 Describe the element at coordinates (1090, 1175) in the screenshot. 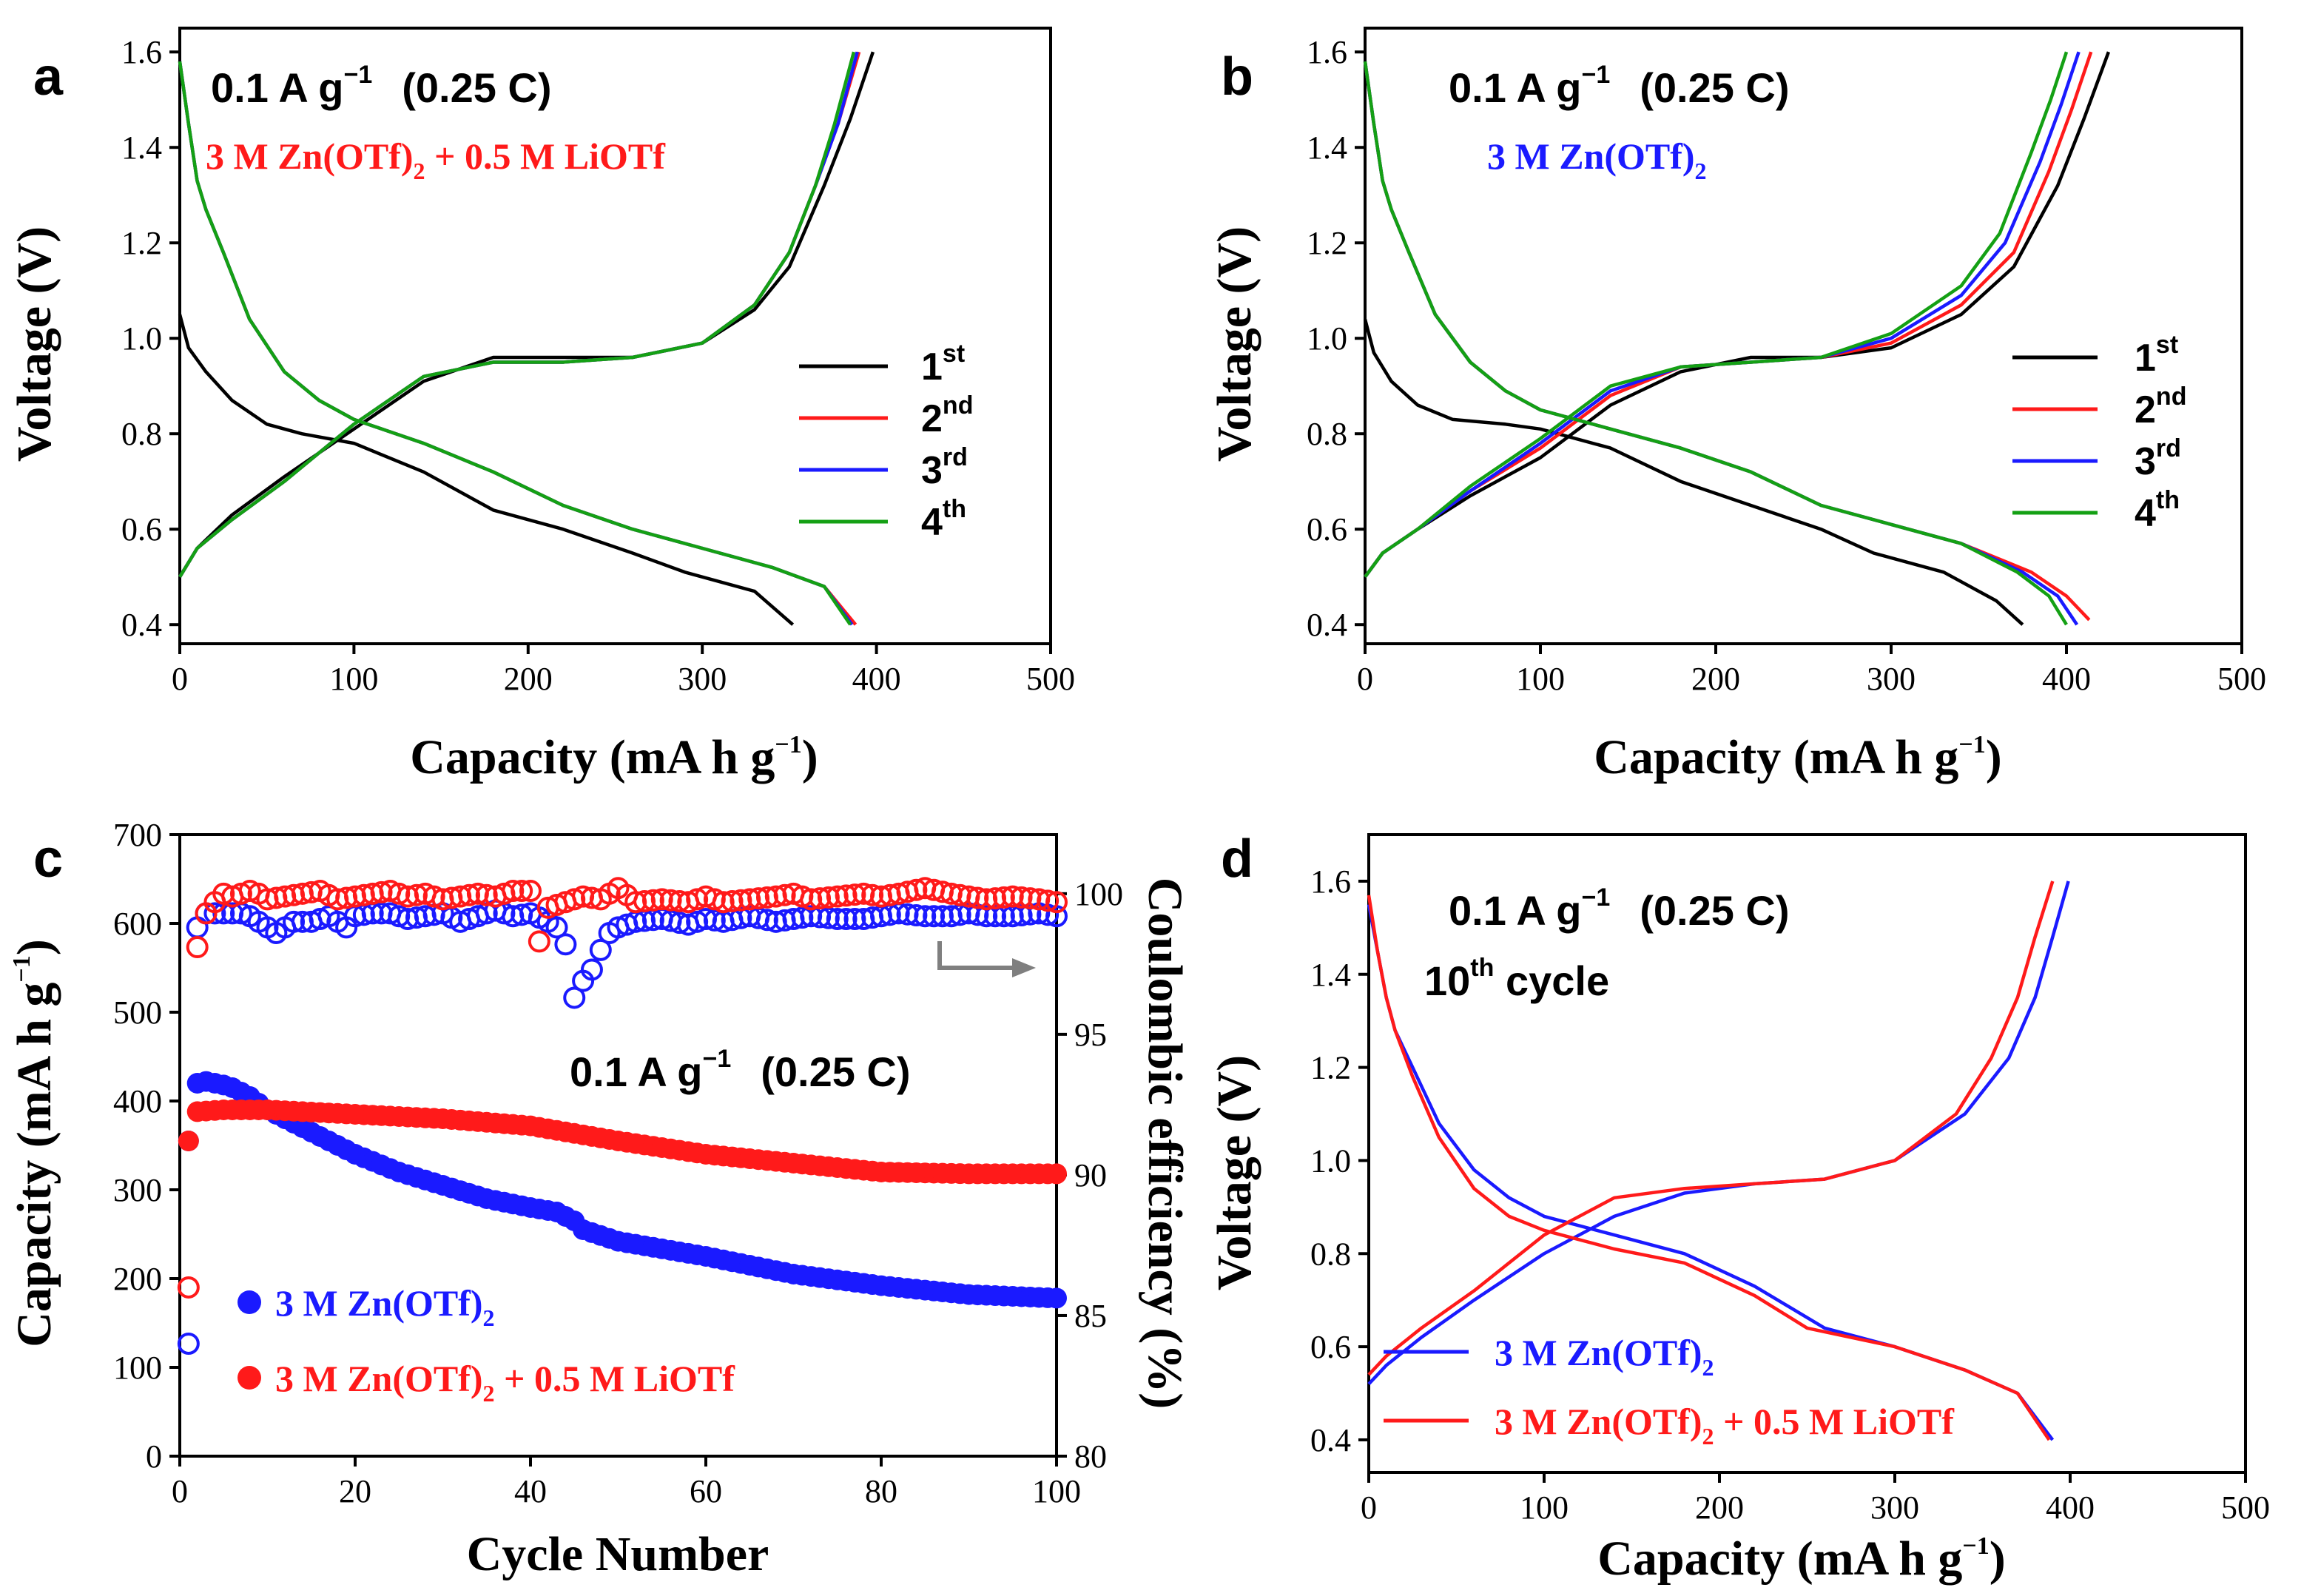

I see `y2-tick-label: 90` at that location.